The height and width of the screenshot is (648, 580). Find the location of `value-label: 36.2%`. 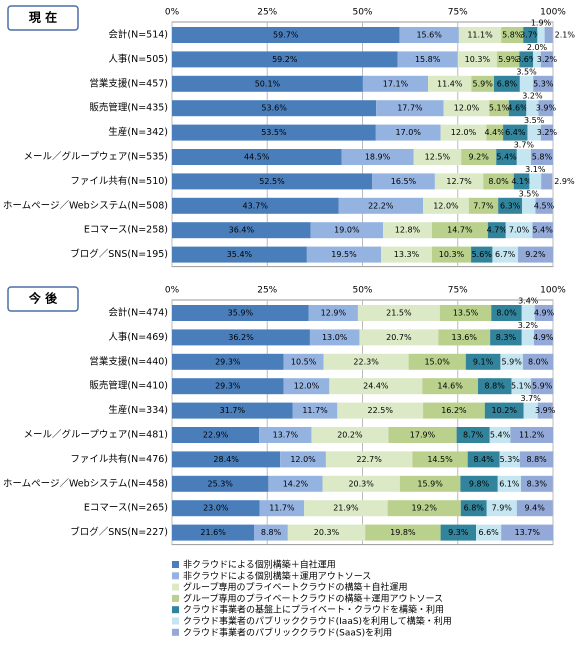

value-label: 36.2% is located at coordinates (241, 337).